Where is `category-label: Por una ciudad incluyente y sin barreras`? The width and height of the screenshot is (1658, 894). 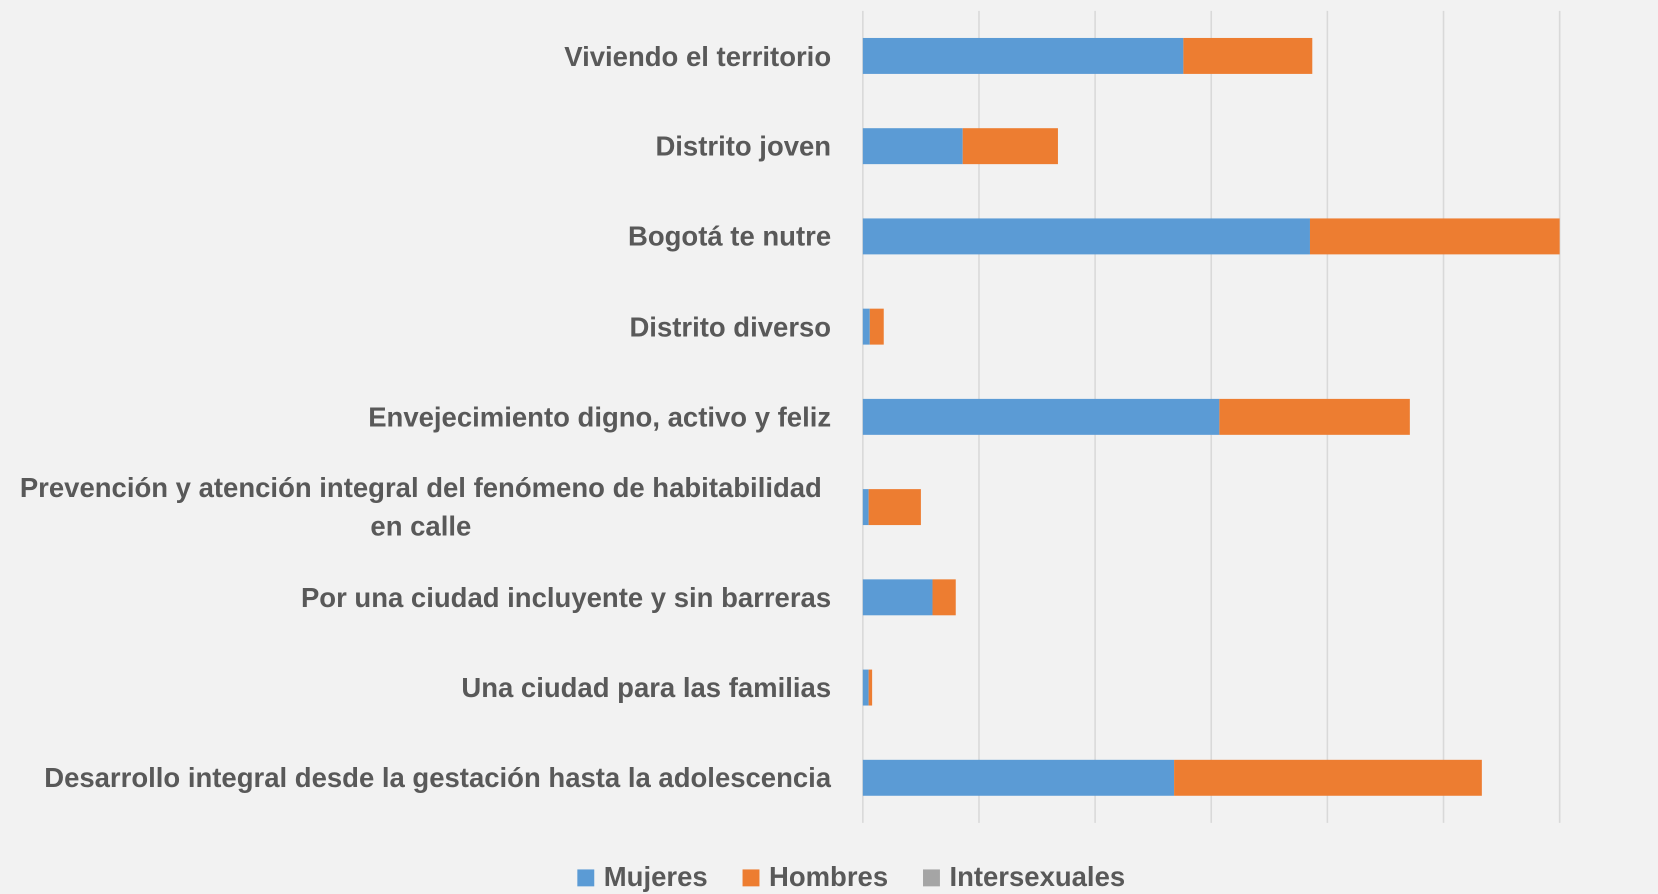
category-label: Por una ciudad incluyente y sin barreras is located at coordinates (566, 597).